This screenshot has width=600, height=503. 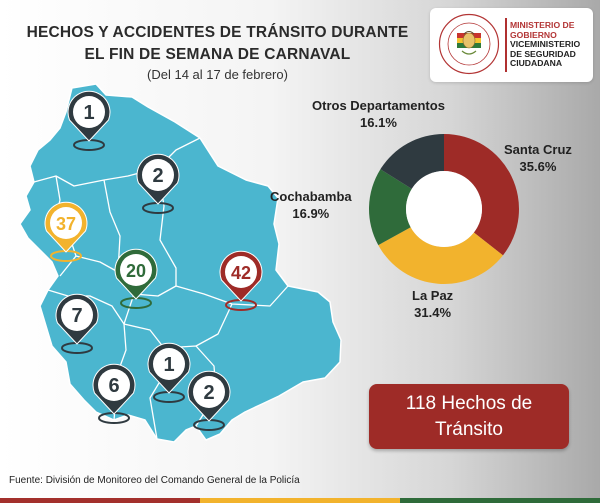 I want to click on marker-value: 37, so click(x=66, y=224).